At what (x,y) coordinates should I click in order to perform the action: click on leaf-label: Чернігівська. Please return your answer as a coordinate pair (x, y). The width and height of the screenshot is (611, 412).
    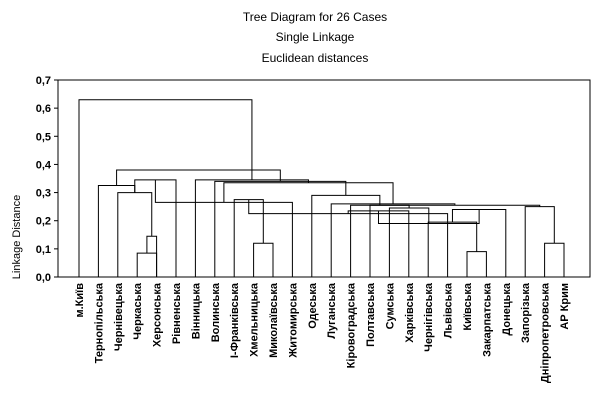
    Looking at the image, I should click on (429, 317).